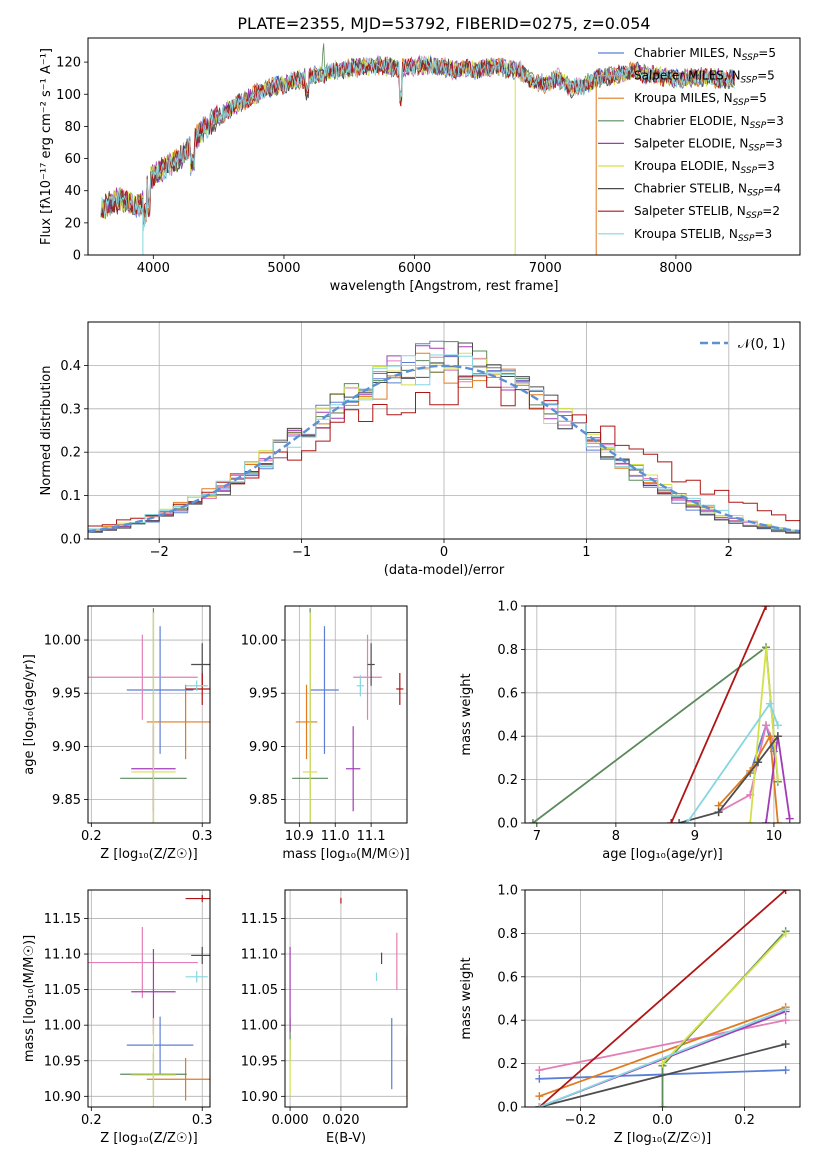 This screenshot has height=1170, width=819. Describe the element at coordinates (729, 552) in the screenshot. I see `x-tick-label: 2` at that location.